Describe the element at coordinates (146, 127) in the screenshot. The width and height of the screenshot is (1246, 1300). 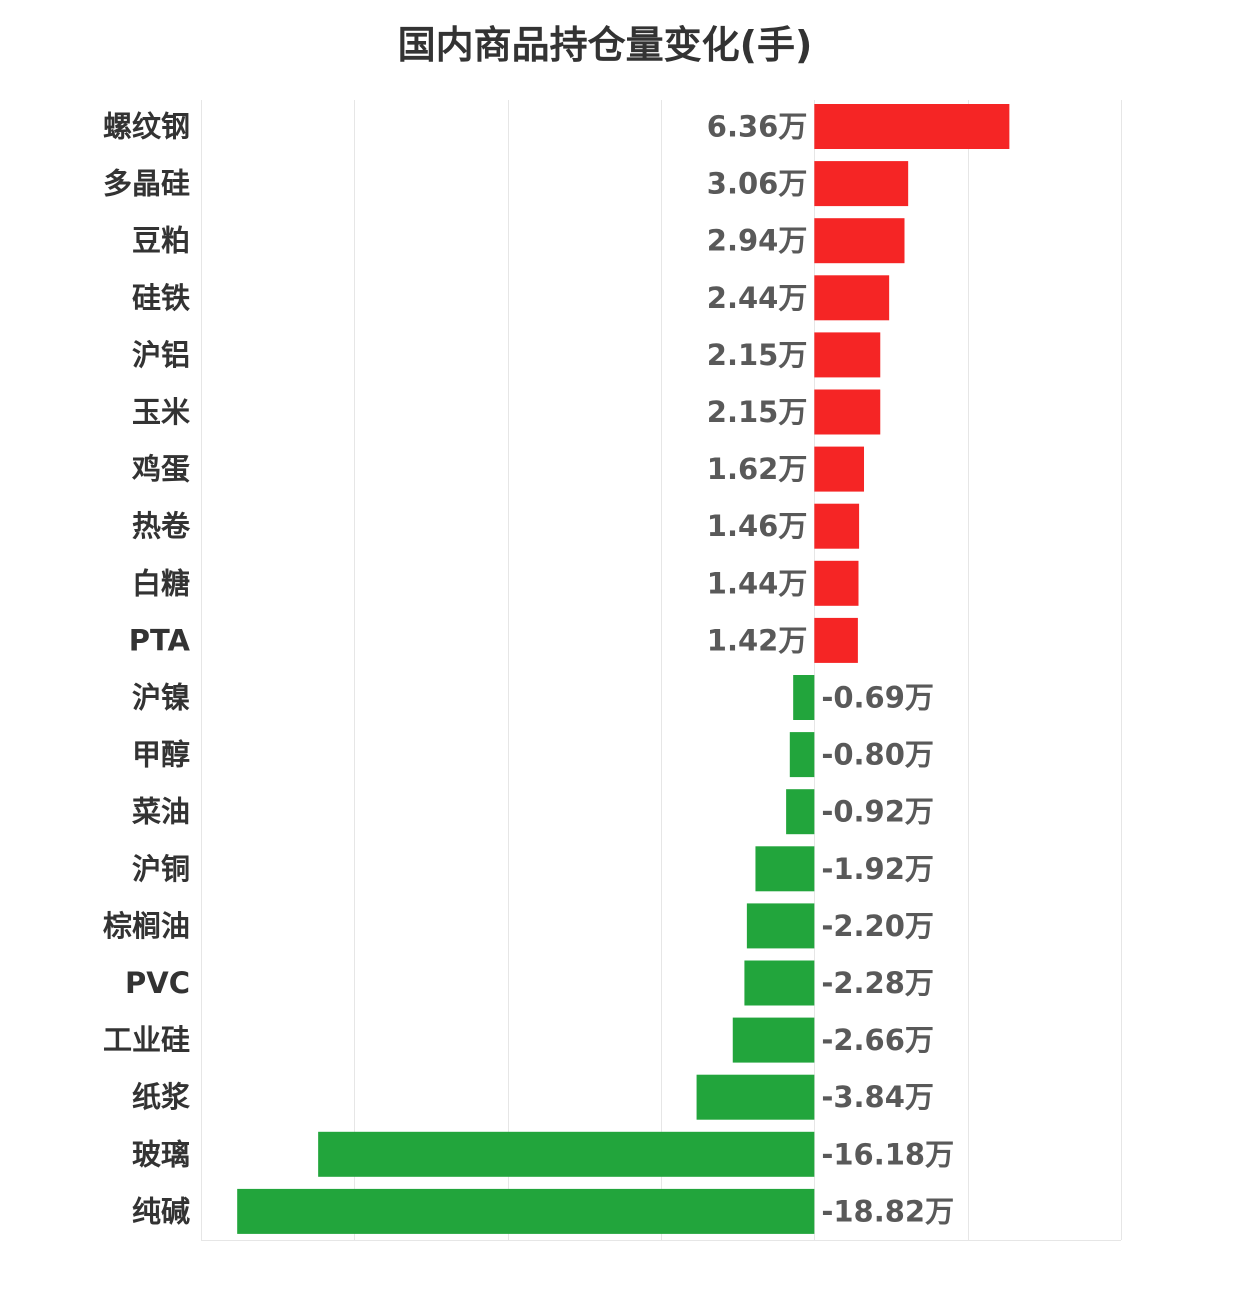
I see `category-label: 螺纹钢` at that location.